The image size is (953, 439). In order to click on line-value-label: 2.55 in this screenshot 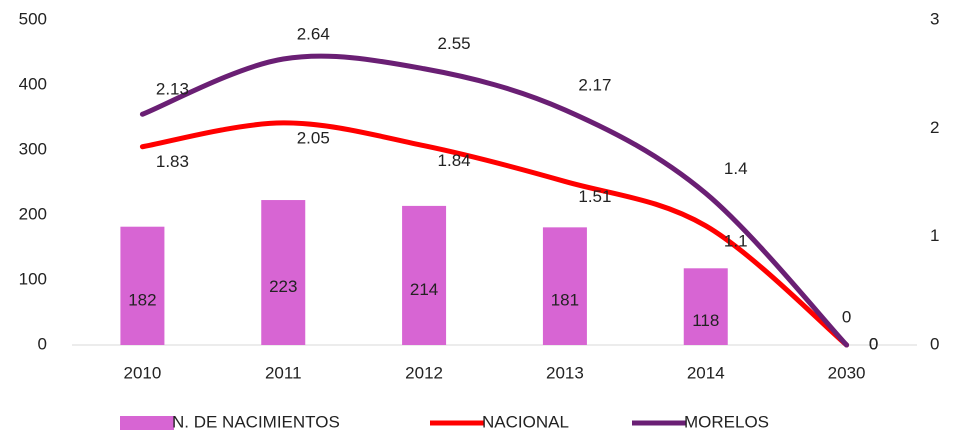, I will do `click(454, 43)`.